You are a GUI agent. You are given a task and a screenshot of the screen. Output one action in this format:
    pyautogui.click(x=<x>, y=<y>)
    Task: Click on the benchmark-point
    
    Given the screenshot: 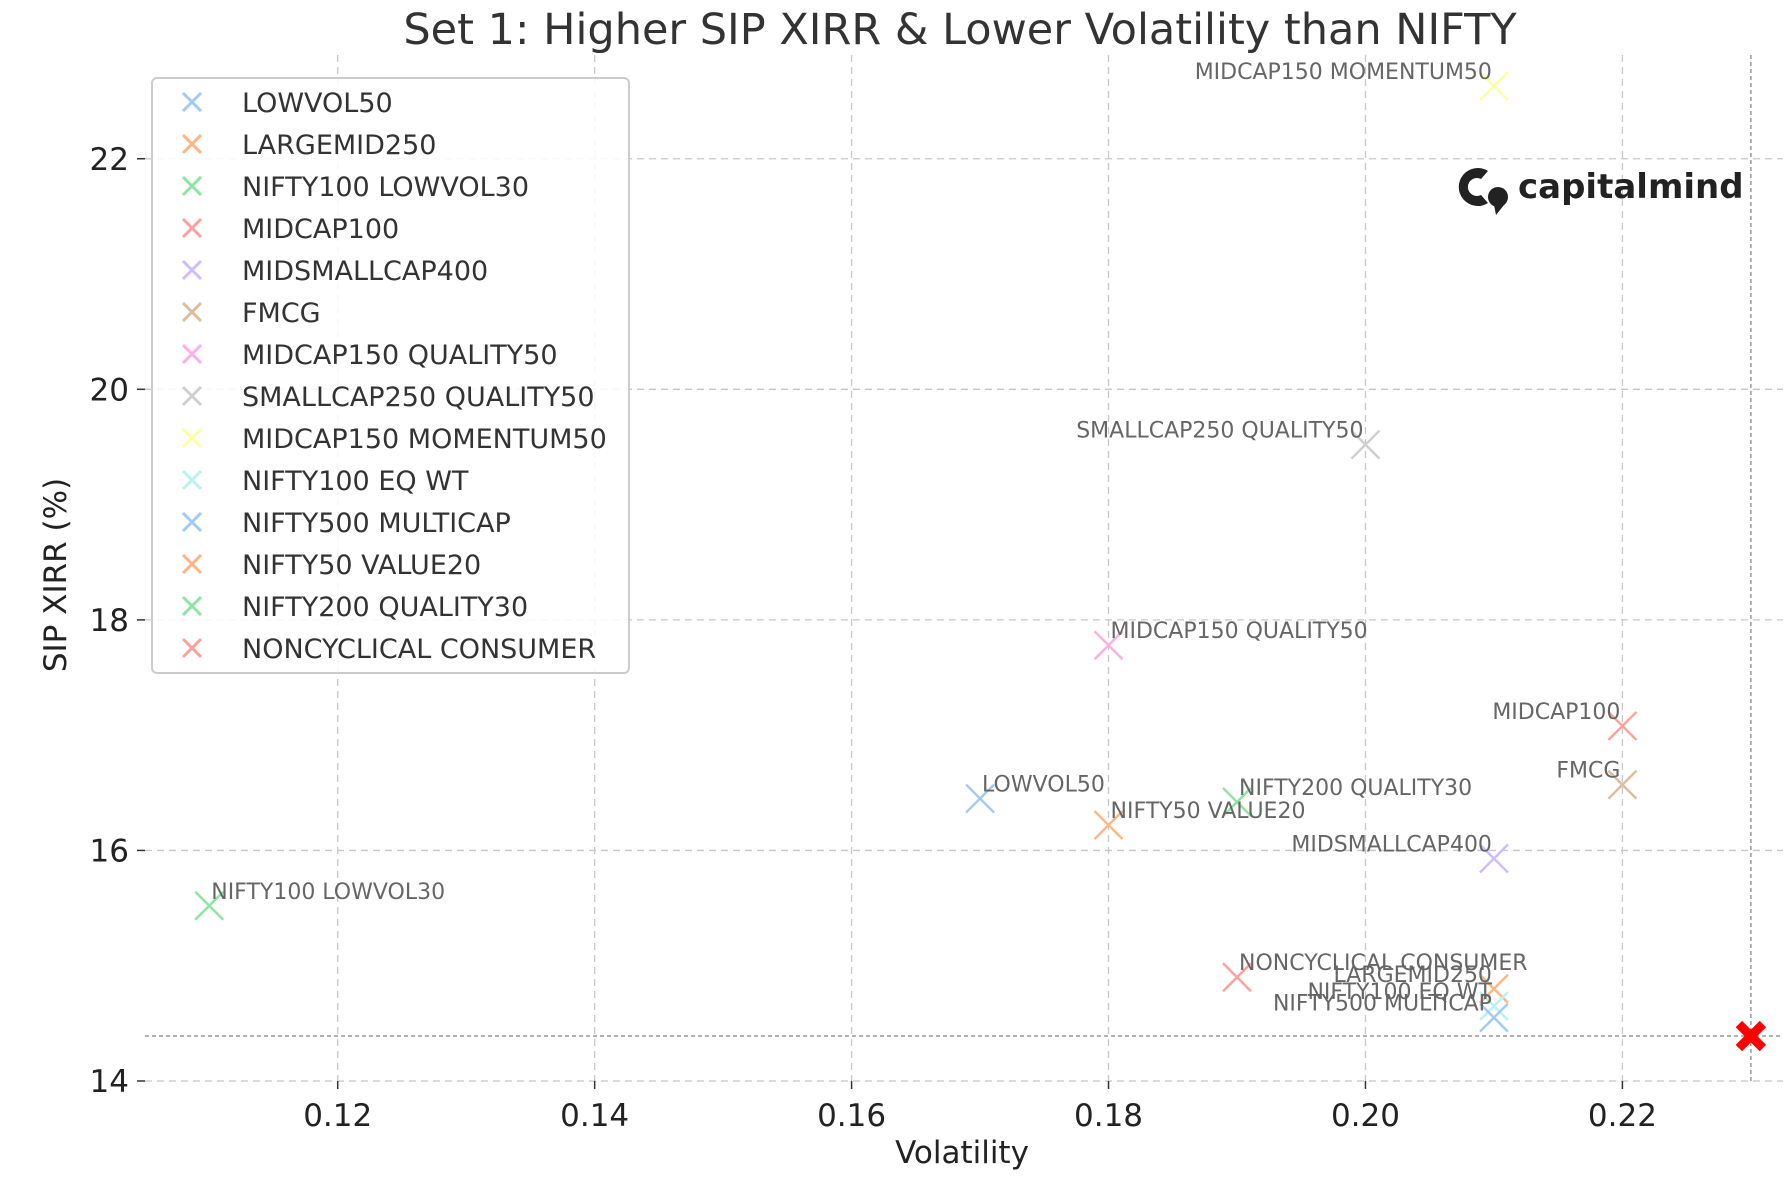 What is the action you would take?
    pyautogui.click(x=1751, y=1036)
    